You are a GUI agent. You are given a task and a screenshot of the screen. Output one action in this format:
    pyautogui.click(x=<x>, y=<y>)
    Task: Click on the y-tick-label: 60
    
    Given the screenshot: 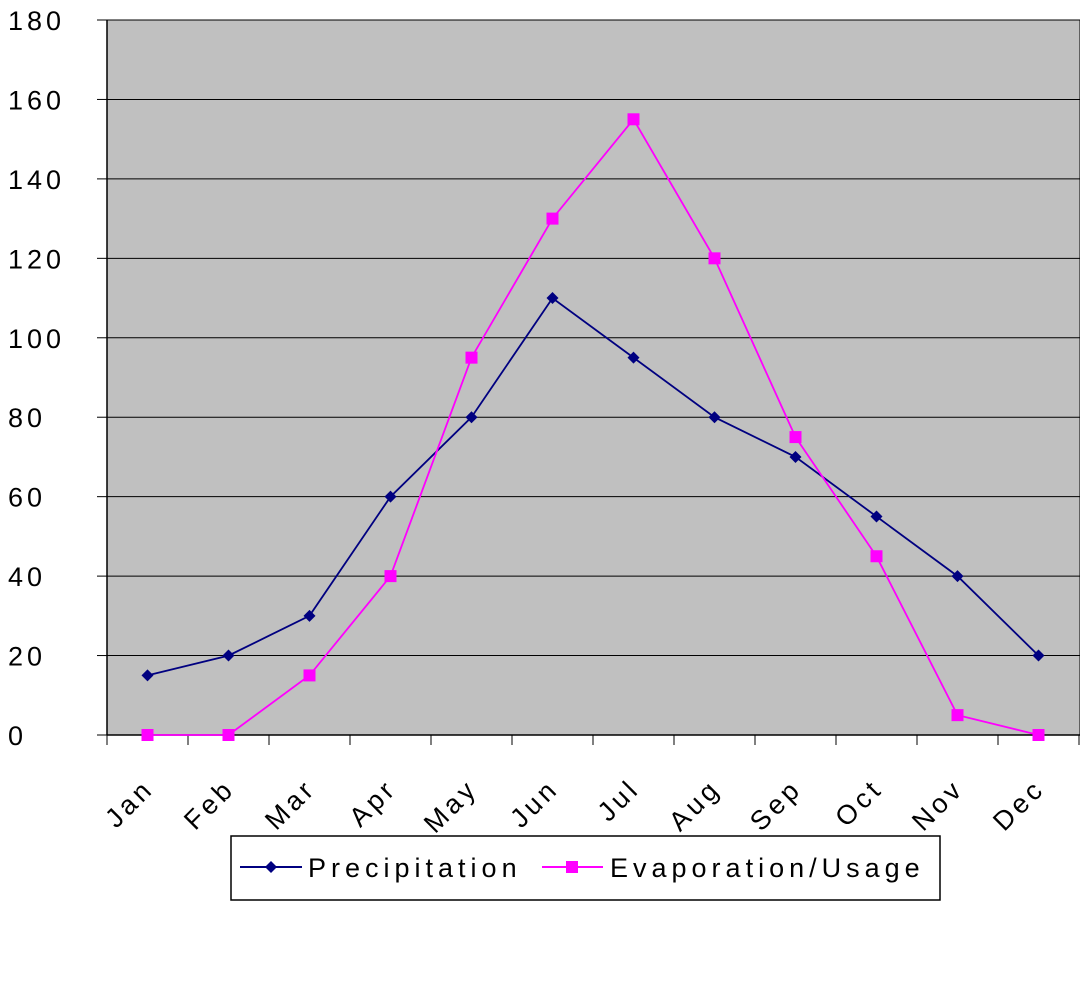 What is the action you would take?
    pyautogui.click(x=27, y=498)
    